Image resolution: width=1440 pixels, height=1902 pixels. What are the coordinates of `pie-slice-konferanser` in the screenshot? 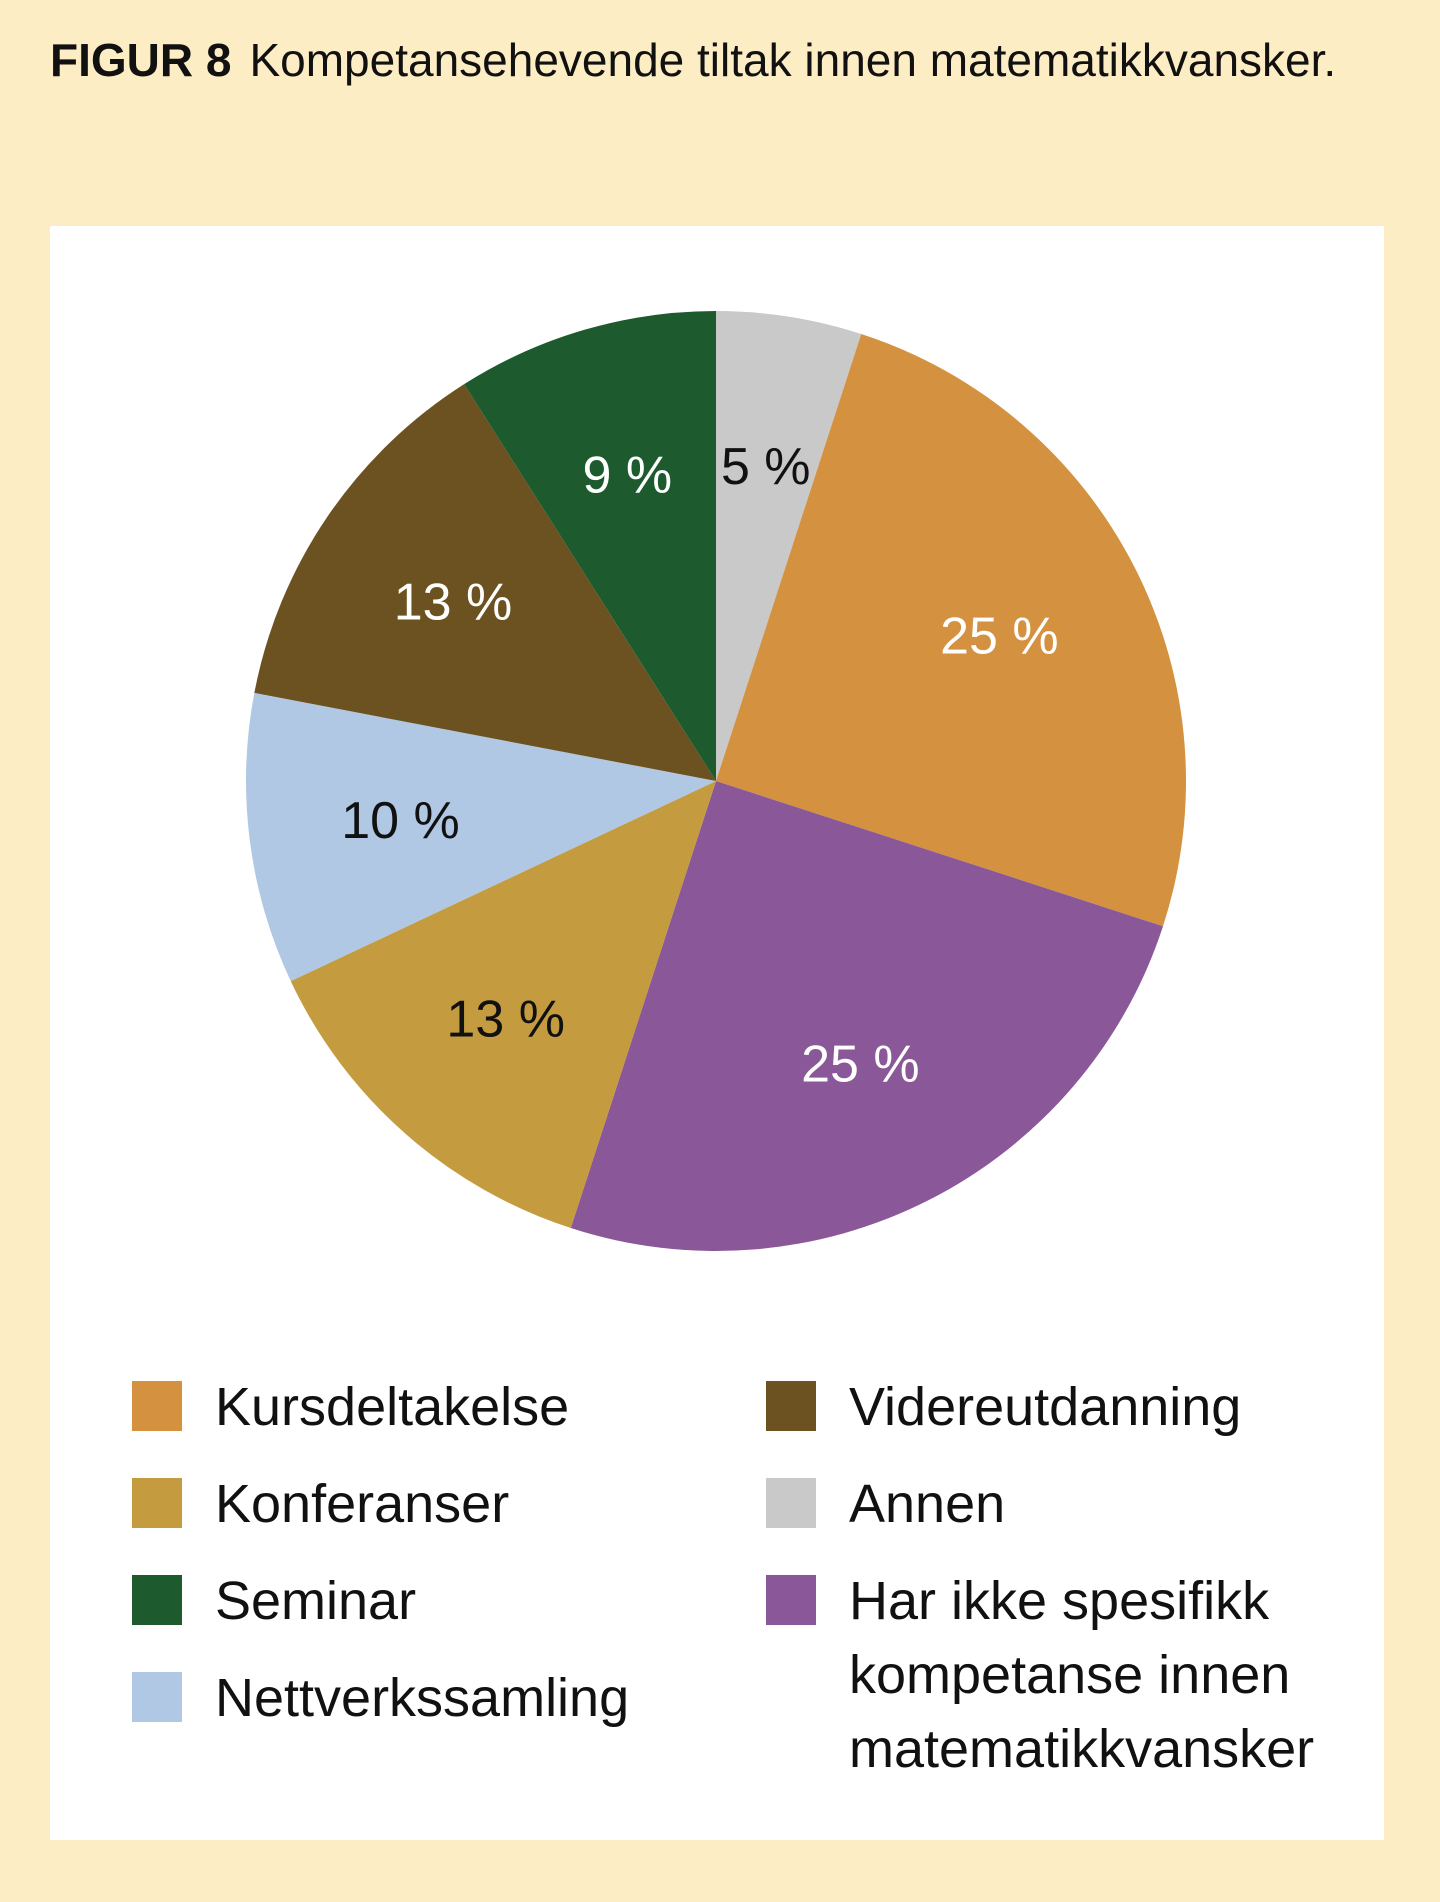 It's located at (503, 1004).